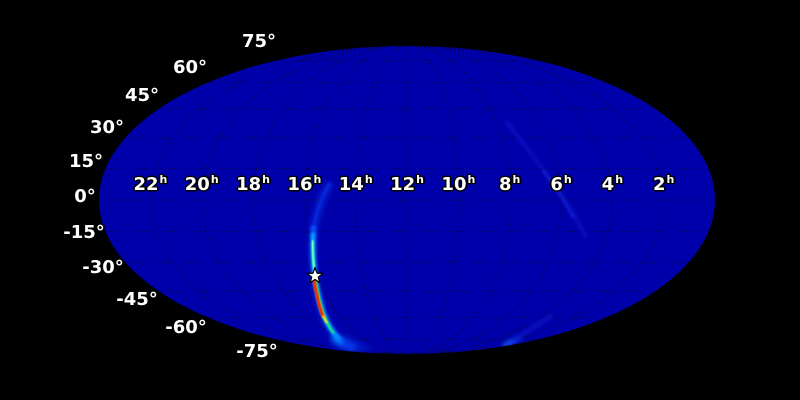  What do you see at coordinates (558, 194) in the screenshot?
I see `faint-streak-north-core` at bounding box center [558, 194].